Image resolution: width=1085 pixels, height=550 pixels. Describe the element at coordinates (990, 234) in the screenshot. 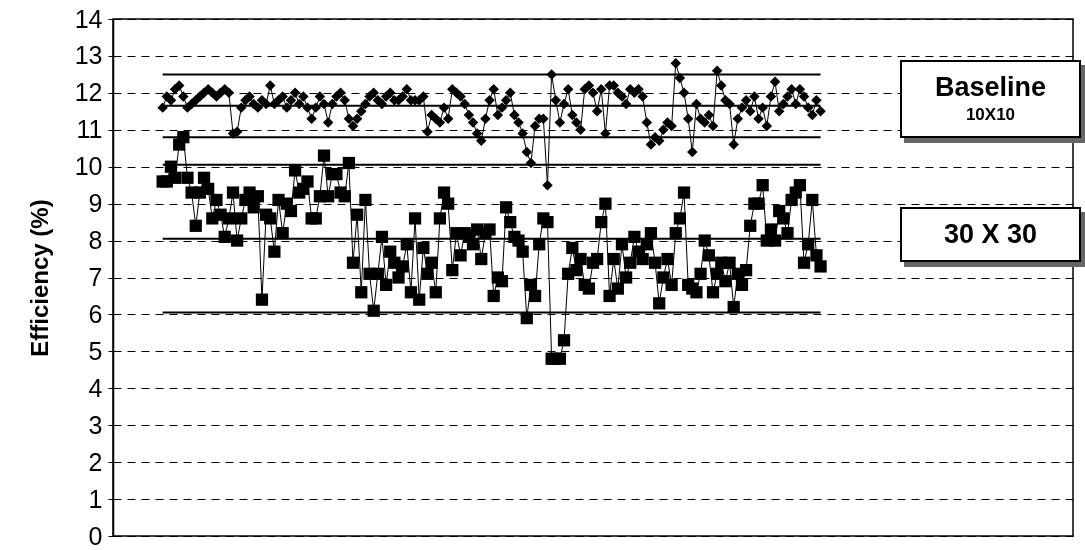

I see `text: 30 X 30` at that location.